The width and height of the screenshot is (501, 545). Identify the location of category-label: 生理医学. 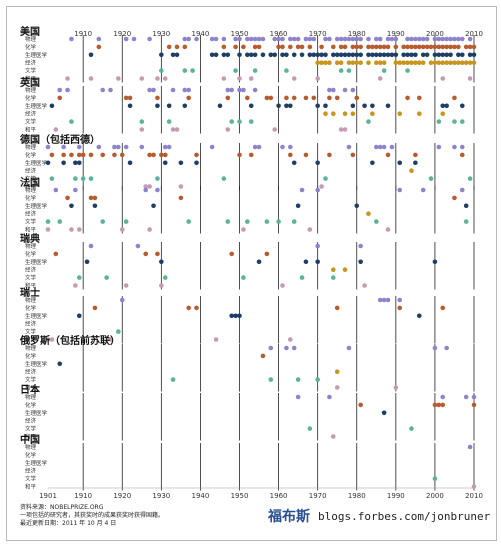
(36, 262).